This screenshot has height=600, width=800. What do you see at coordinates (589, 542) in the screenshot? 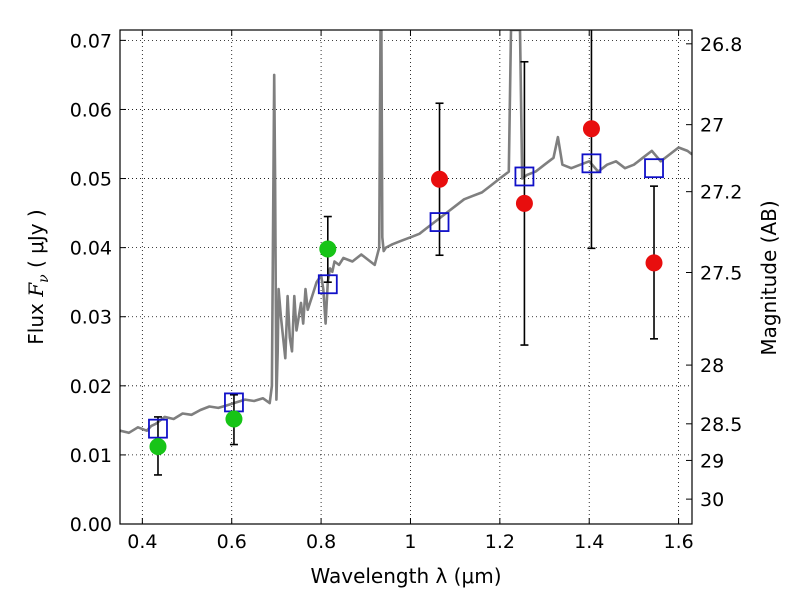
I see `x-tick-label: 1.4` at bounding box center [589, 542].